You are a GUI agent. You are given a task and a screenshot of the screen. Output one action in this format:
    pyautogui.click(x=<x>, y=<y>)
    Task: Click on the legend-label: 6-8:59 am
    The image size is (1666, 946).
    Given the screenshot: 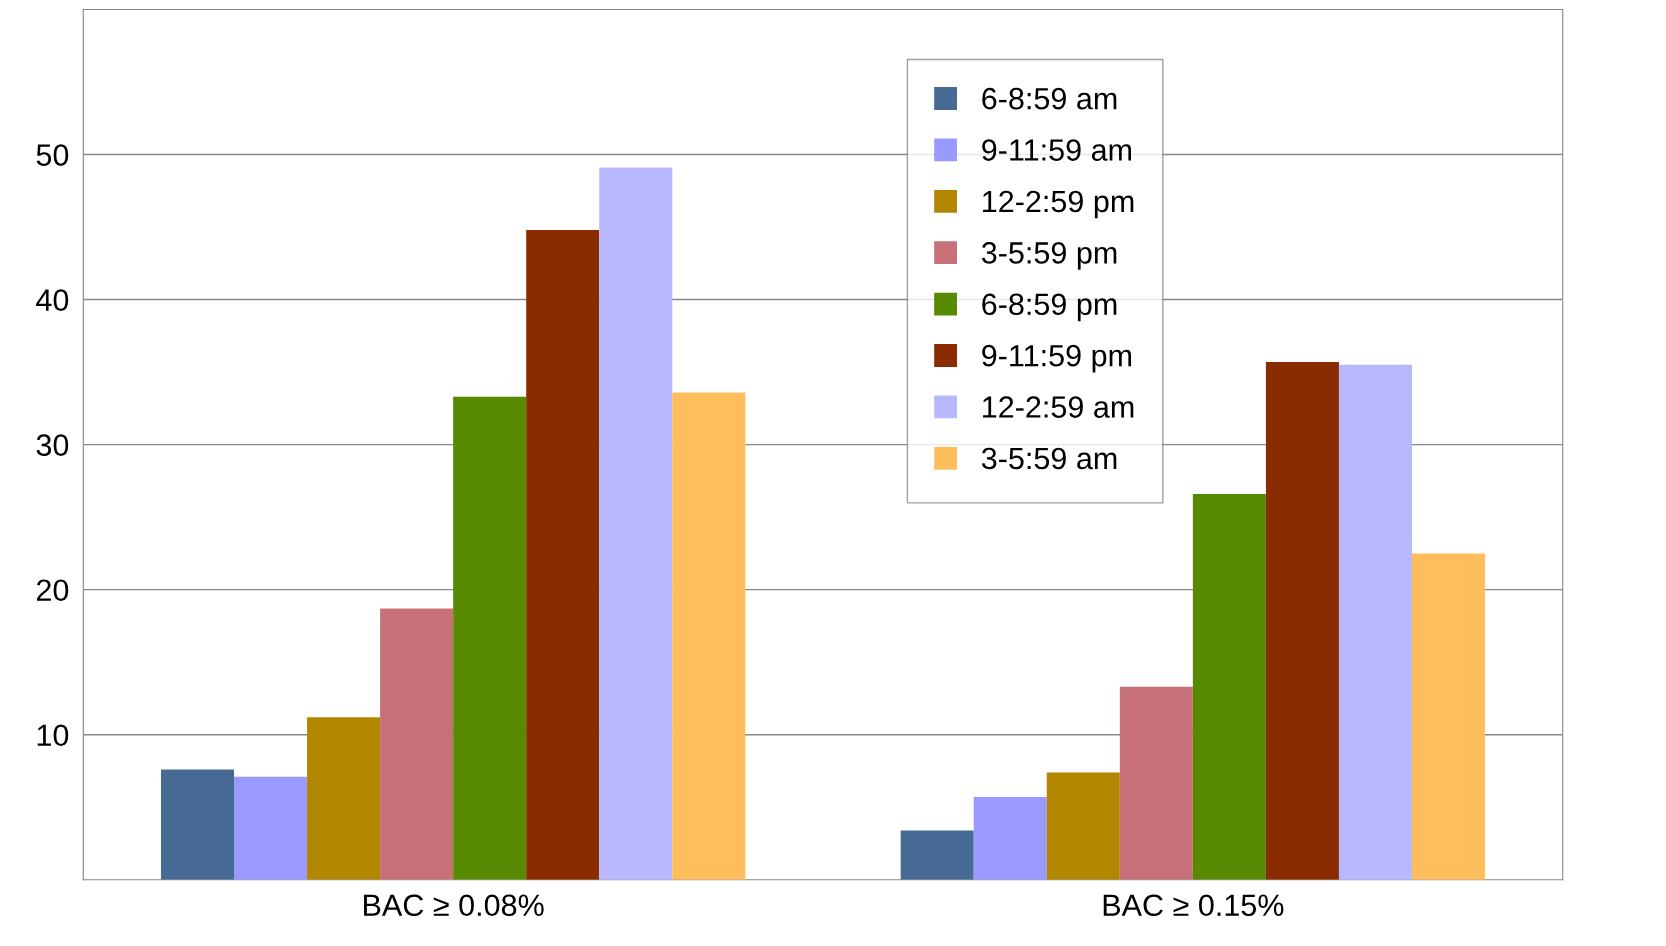 What is the action you would take?
    pyautogui.click(x=1049, y=98)
    